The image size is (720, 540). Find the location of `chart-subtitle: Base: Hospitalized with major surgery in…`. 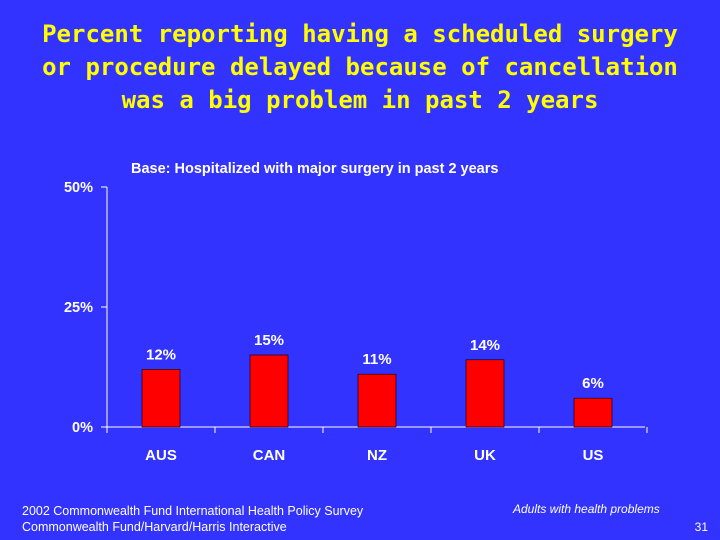

chart-subtitle: Base: Hospitalized with major surgery in… is located at coordinates (315, 169).